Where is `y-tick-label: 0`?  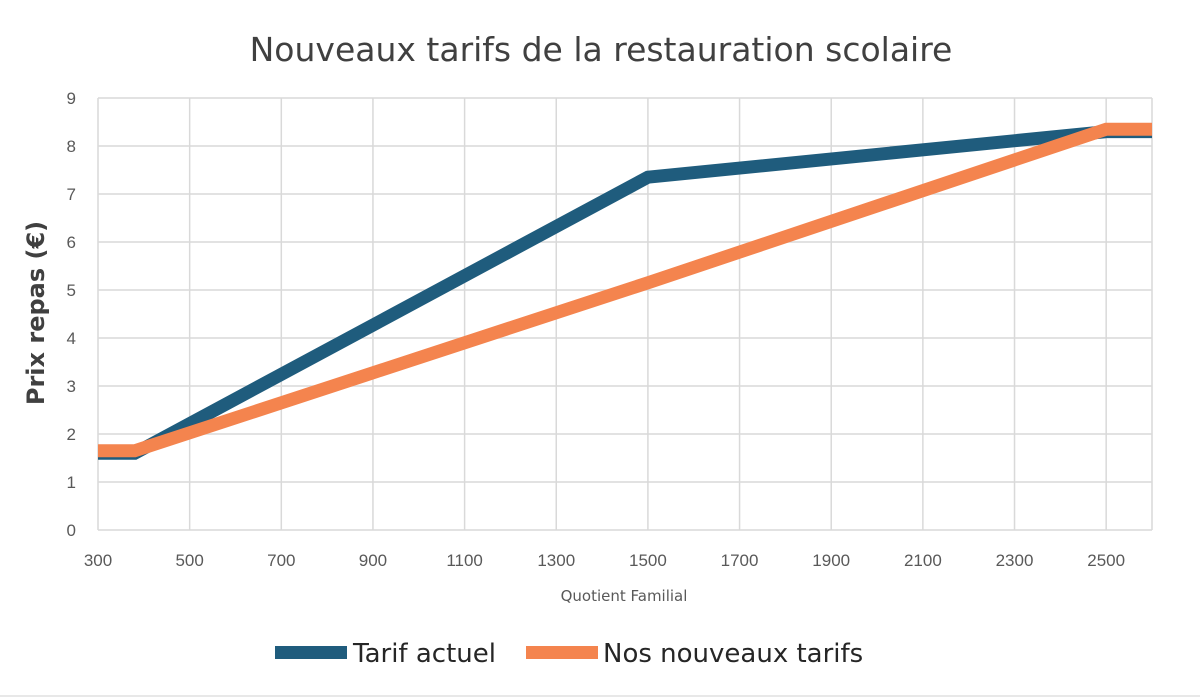
y-tick-label: 0 is located at coordinates (71, 530).